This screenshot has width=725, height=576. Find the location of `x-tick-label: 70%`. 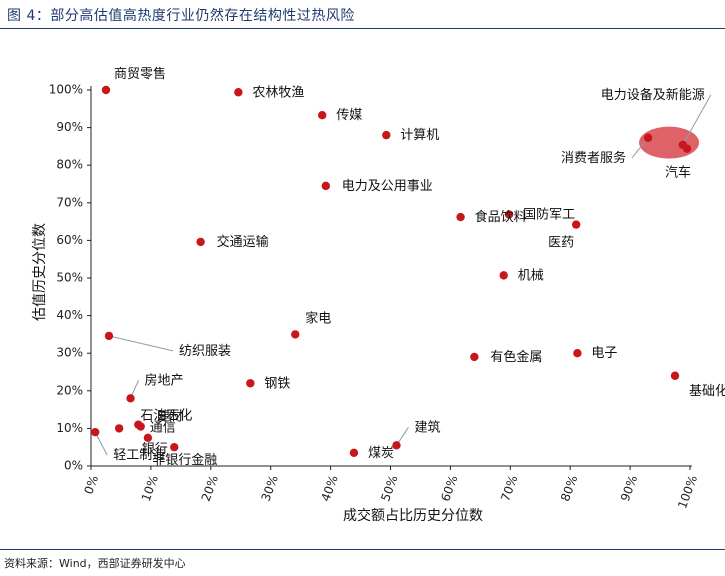

x-tick-label: 70% is located at coordinates (509, 488).